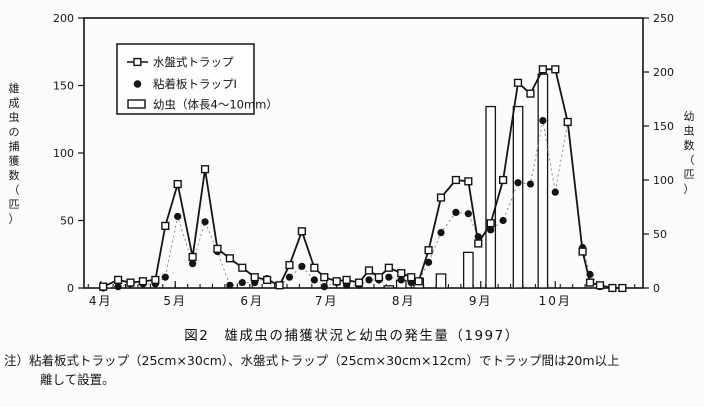 The height and width of the screenshot is (407, 704). Describe the element at coordinates (555, 301) in the screenshot. I see `svg-text: 10月` at that location.